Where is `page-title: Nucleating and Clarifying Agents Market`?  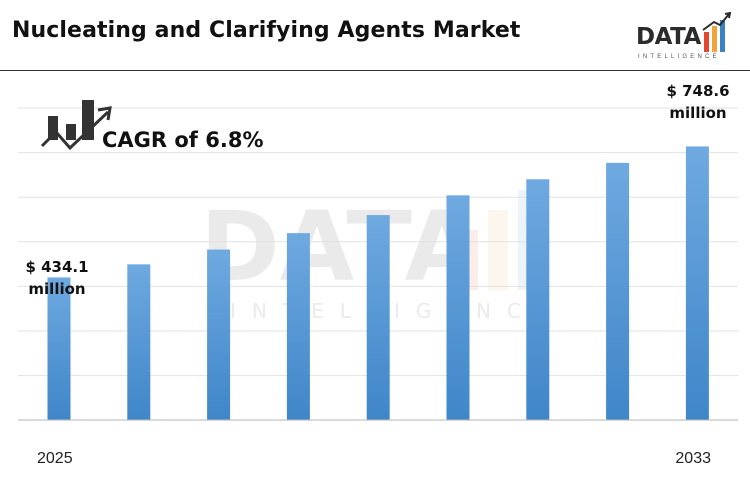 page-title: Nucleating and Clarifying Agents Market is located at coordinates (266, 30).